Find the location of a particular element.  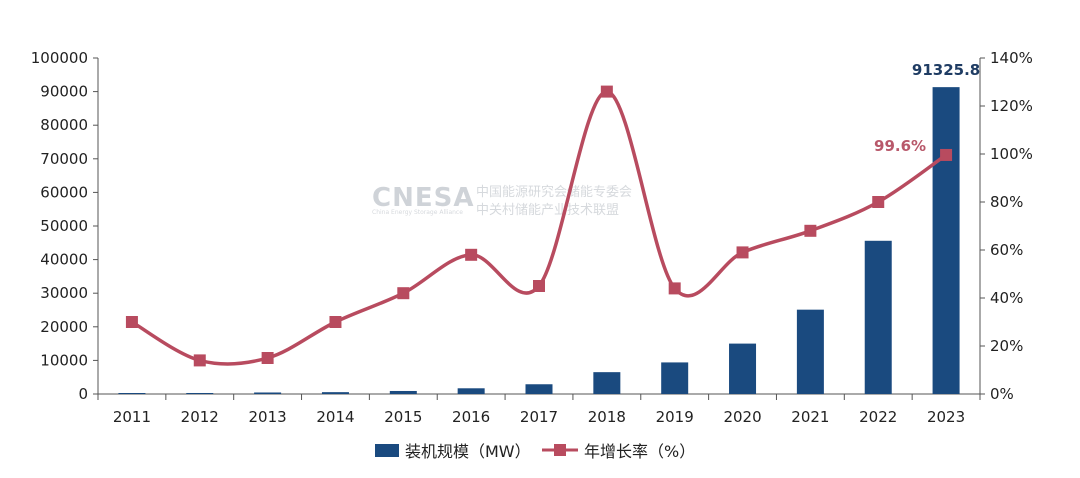

y-left-tick-label: 0 is located at coordinates (83, 394).